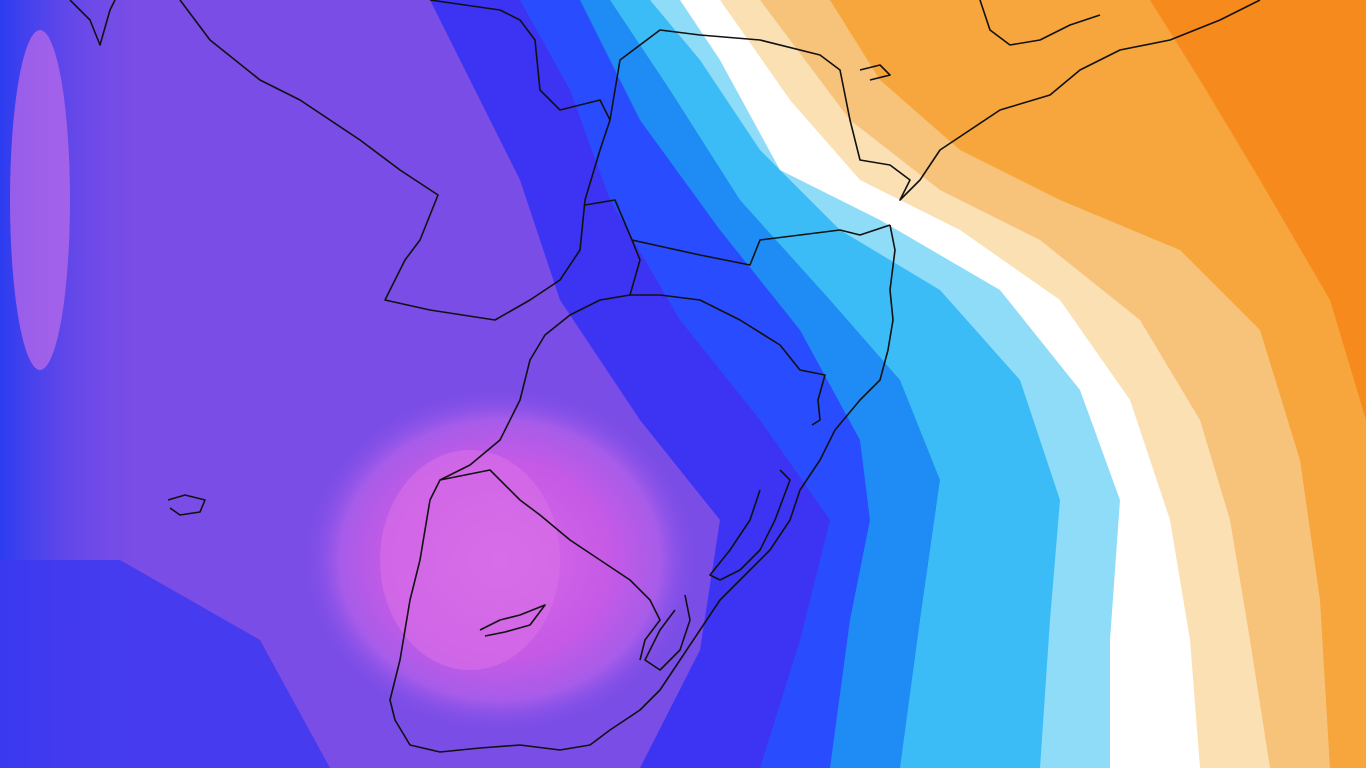  Describe the element at coordinates (935, 100) in the screenshot. I see `border-sao-paulo-coast` at that location.